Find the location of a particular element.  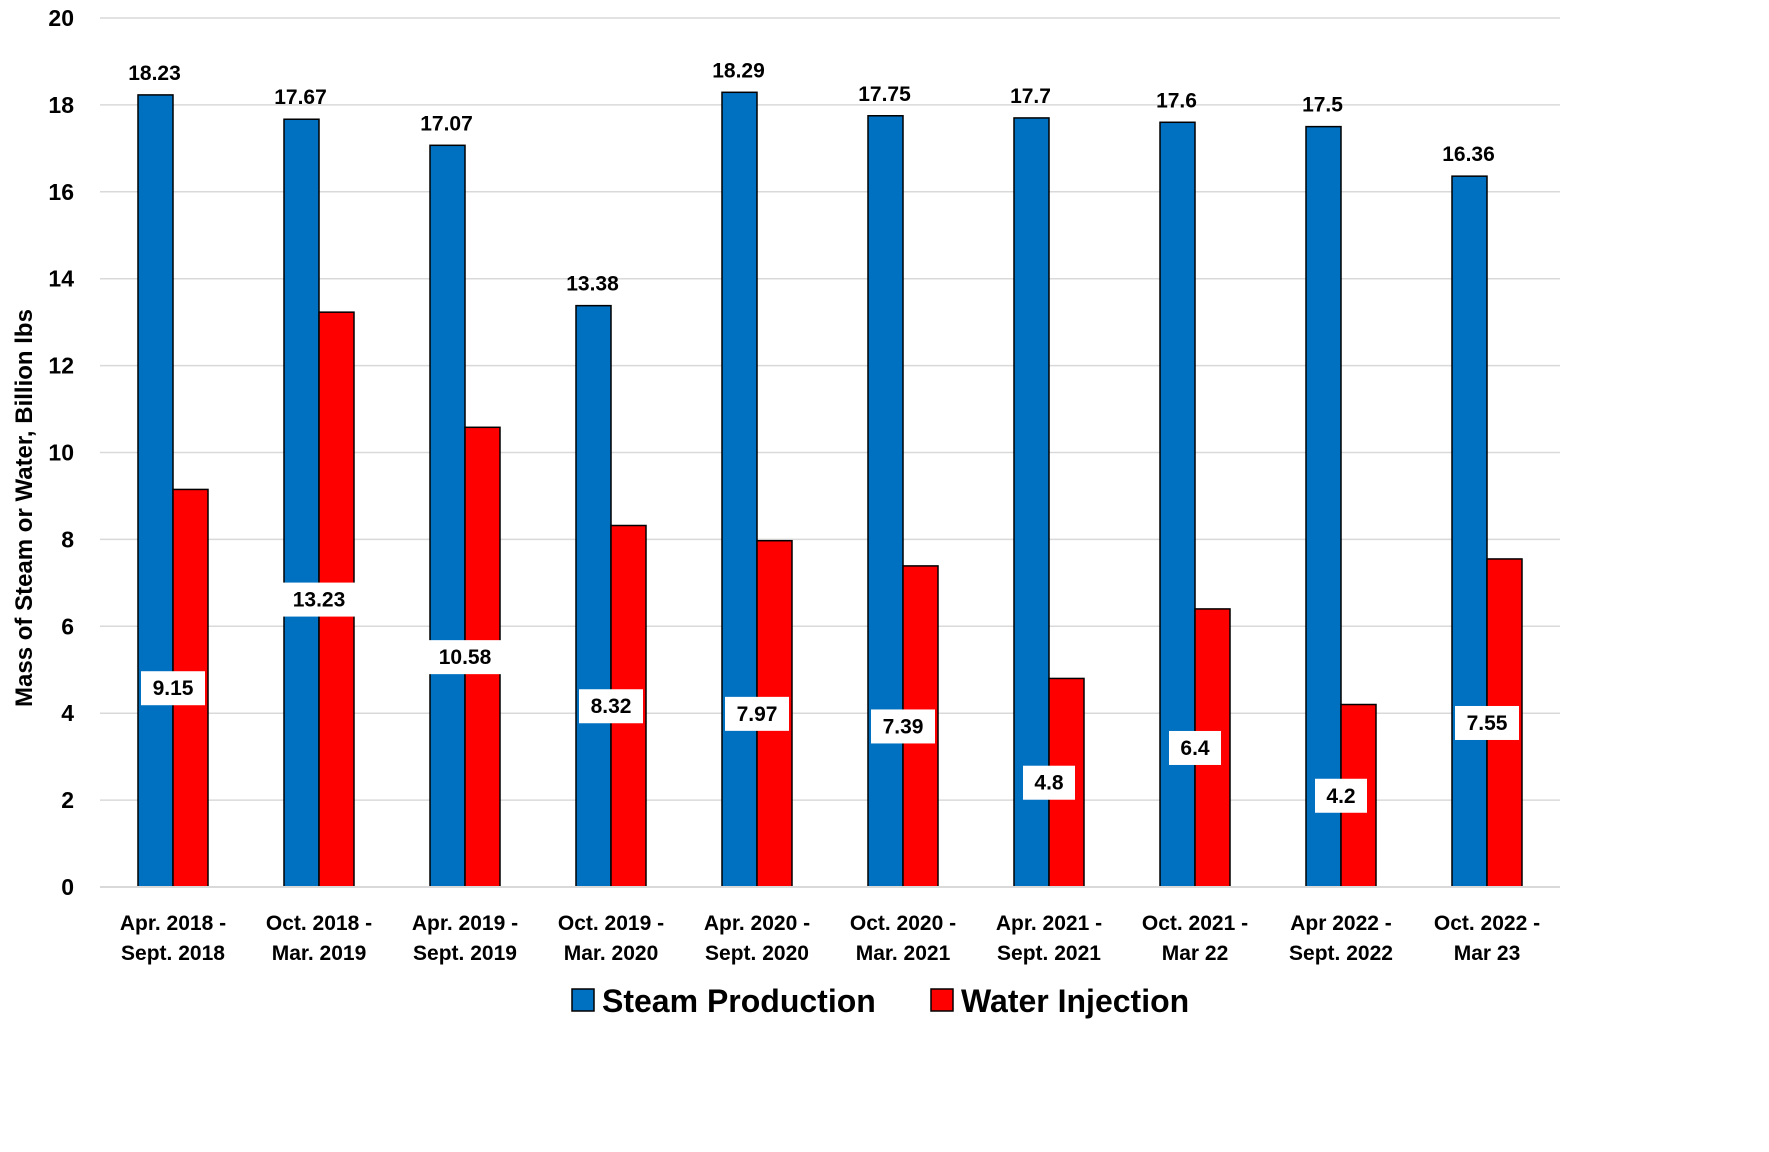

x-tick-label: Oct. 2022 - is located at coordinates (1487, 923).